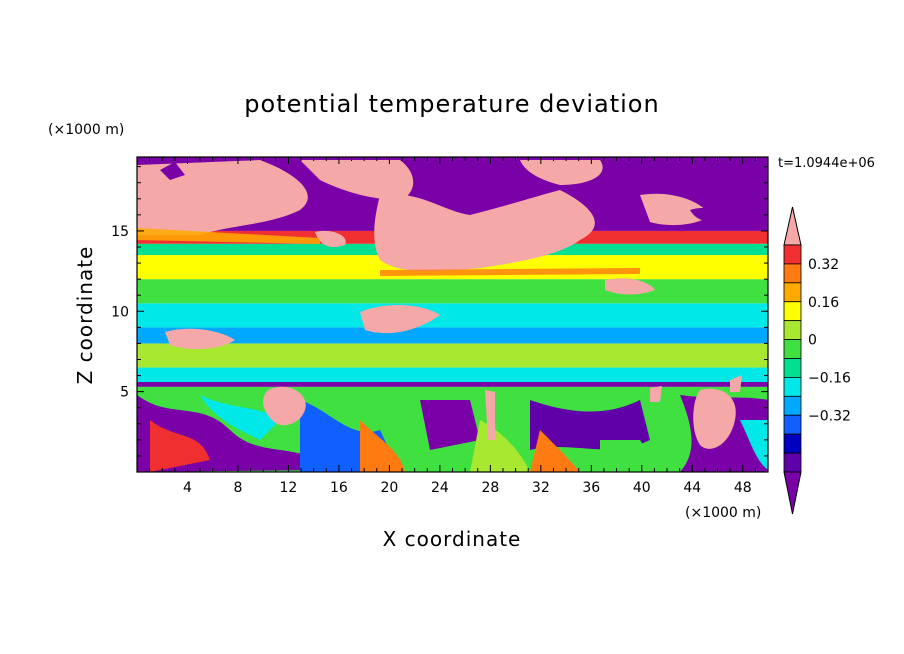 The width and height of the screenshot is (904, 654). Describe the element at coordinates (591, 488) in the screenshot. I see `x-tick-label: 36` at that location.